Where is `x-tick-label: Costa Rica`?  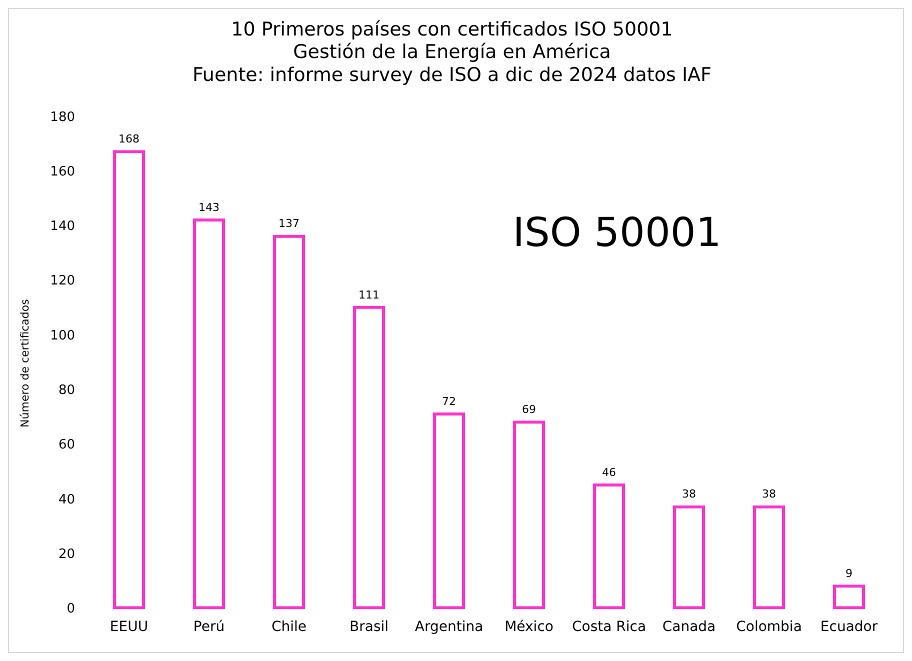
x-tick-label: Costa Rica is located at coordinates (609, 627).